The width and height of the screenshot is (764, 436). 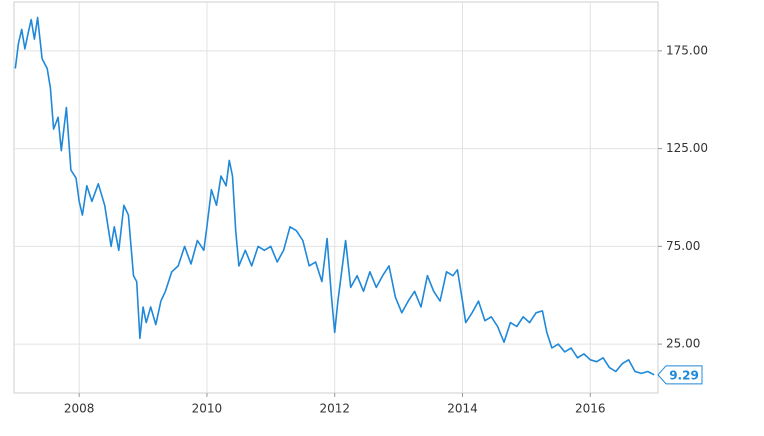 I want to click on x-tick-label: 2008, so click(x=79, y=409).